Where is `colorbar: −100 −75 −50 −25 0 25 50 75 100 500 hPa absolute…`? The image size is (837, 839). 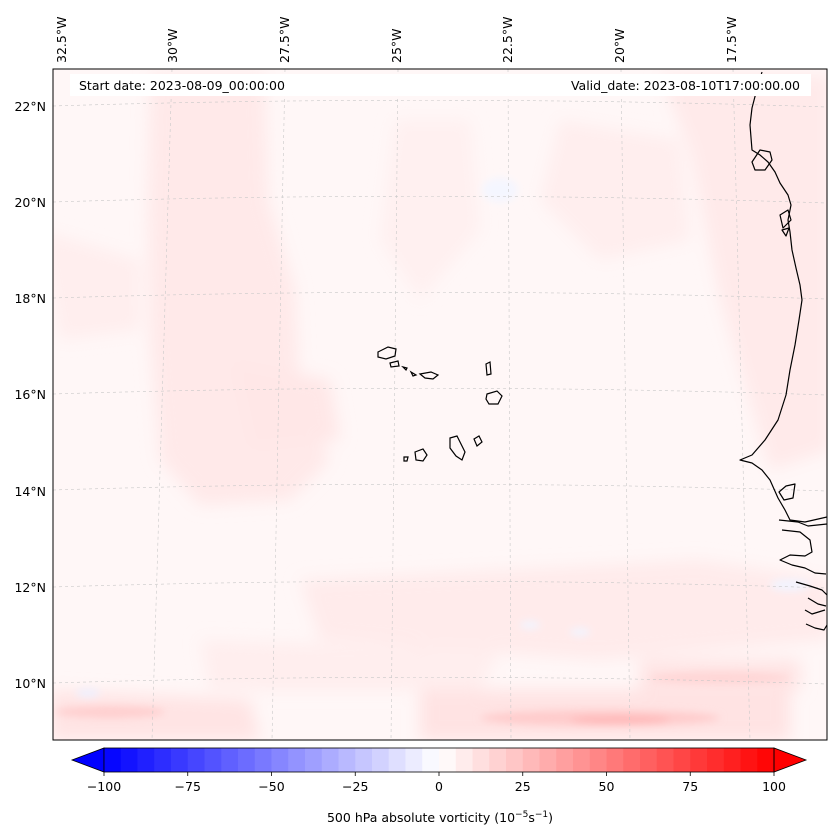
colorbar: −100 −75 −50 −25 0 25 50 75 100 500 hPa absolute… is located at coordinates (439, 786).